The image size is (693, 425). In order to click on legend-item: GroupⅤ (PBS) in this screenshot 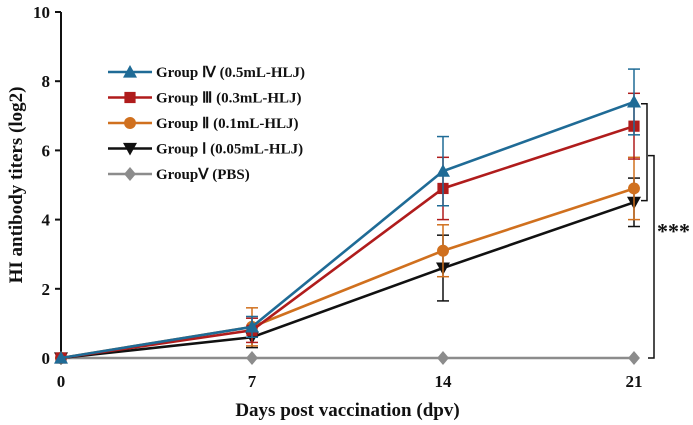, I will do `click(179, 175)`.